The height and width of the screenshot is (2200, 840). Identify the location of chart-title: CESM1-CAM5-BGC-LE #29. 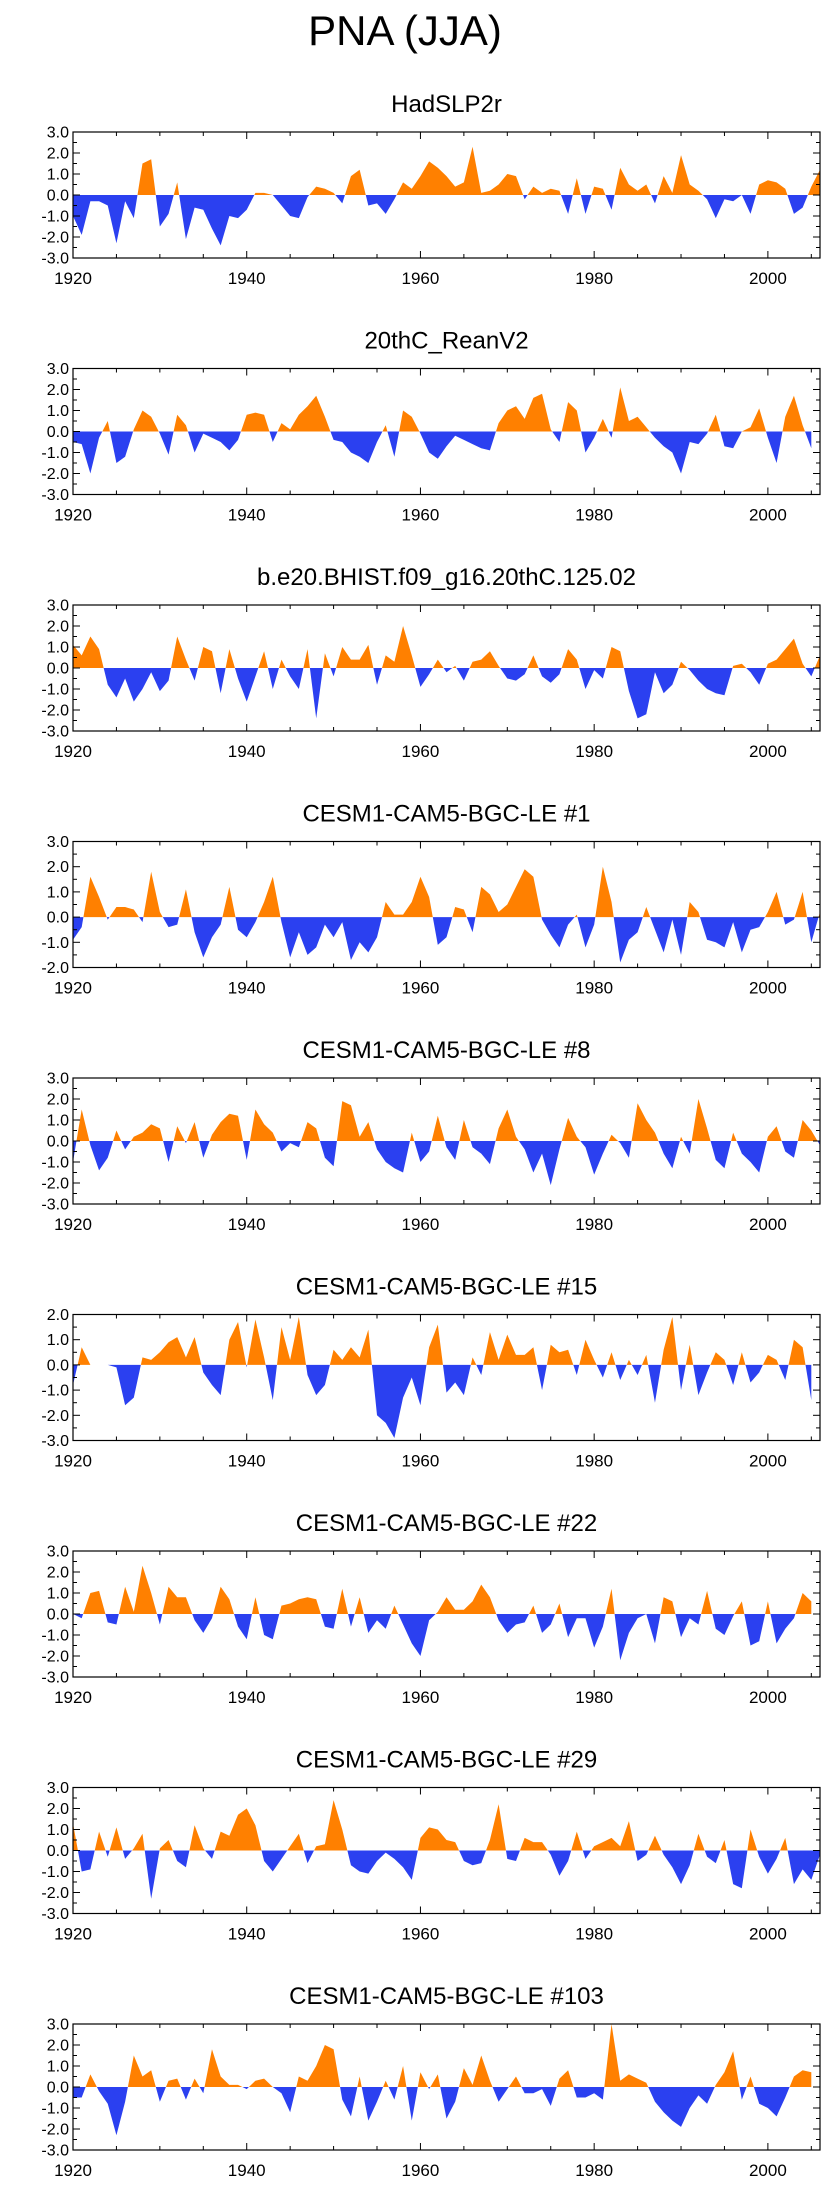
(446, 1760).